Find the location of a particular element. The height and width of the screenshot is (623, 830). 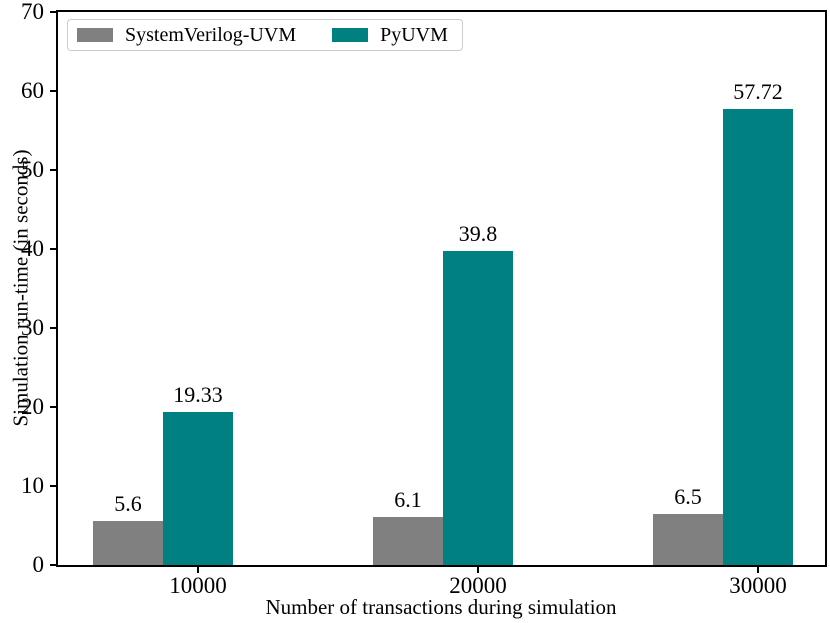

legend: SystemVerilog-UVM PyUVM is located at coordinates (265, 35).